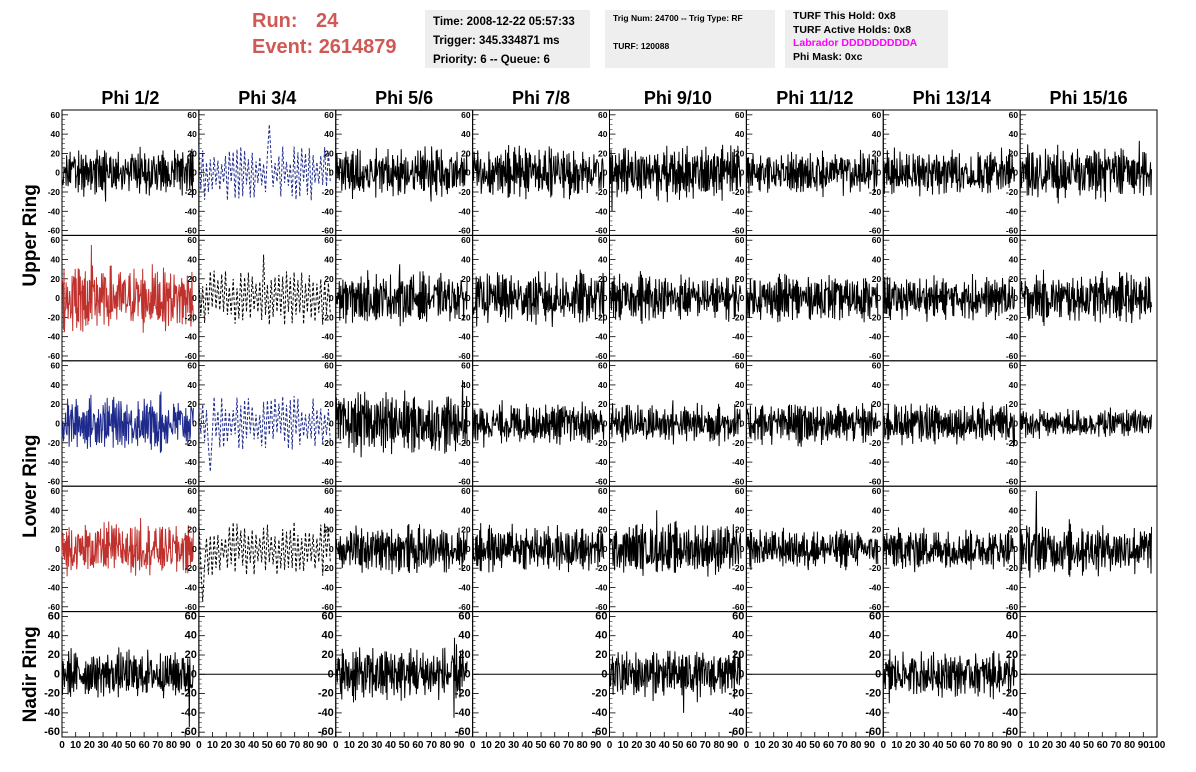 This screenshot has height=772, width=1196. Describe the element at coordinates (678, 98) in the screenshot. I see `column-label-5: Phi 9/10` at that location.